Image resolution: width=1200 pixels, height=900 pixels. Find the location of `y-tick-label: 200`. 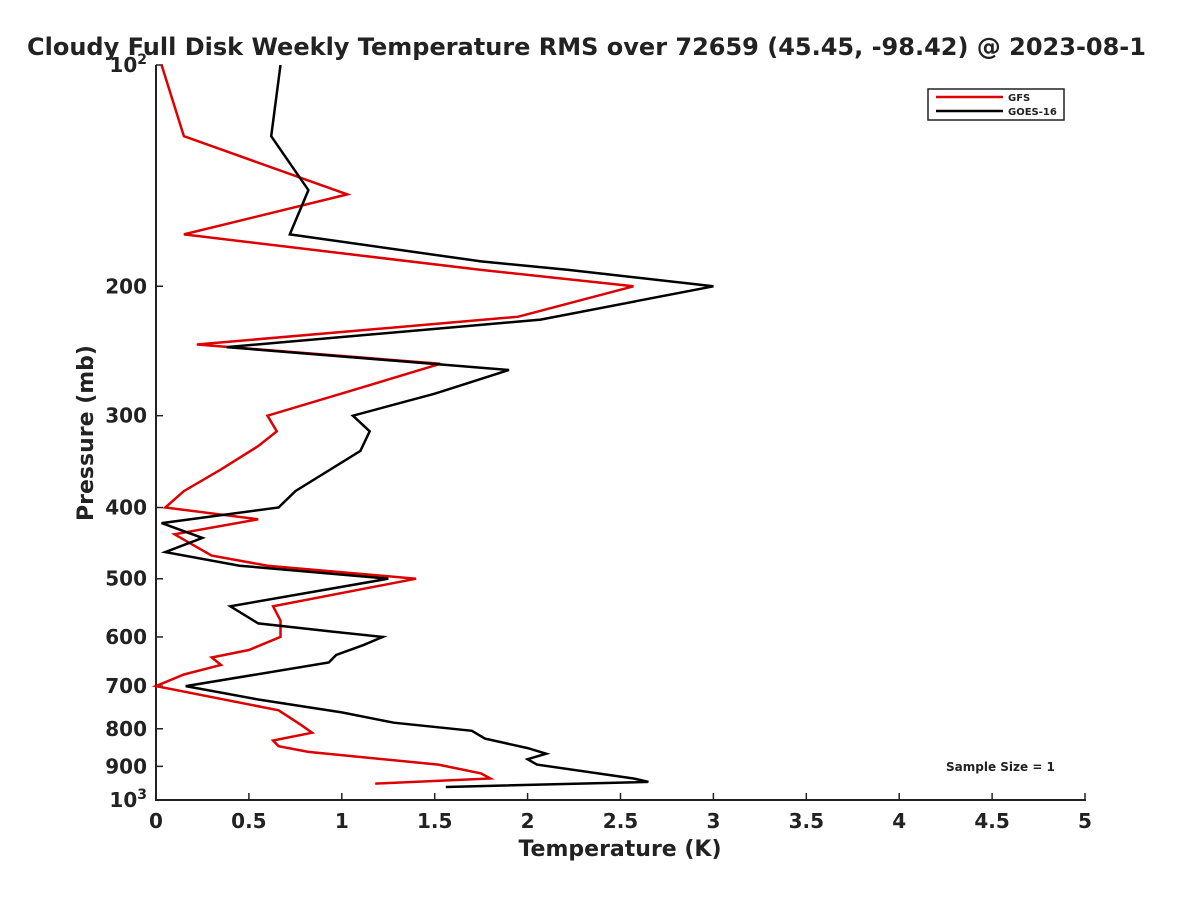

y-tick-label: 200 is located at coordinates (126, 286).